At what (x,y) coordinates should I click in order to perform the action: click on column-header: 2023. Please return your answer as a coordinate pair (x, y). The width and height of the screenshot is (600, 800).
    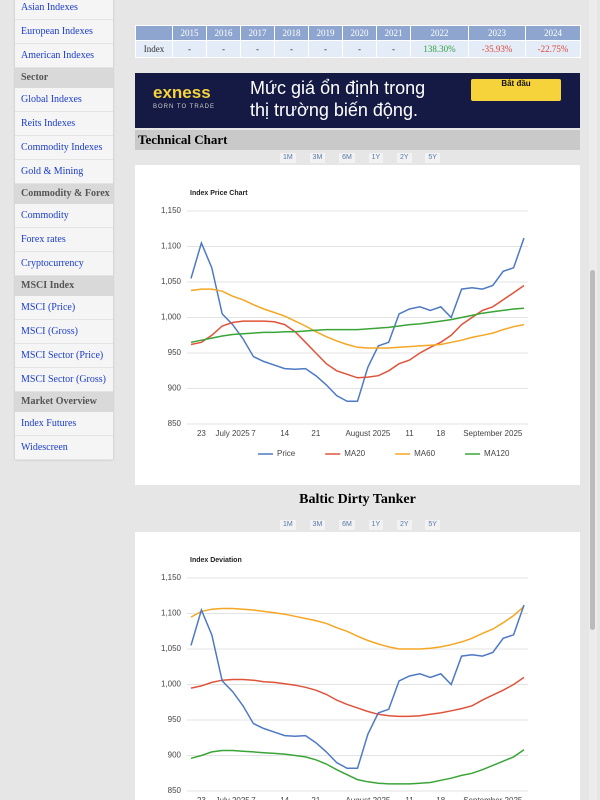
    Looking at the image, I should click on (497, 33).